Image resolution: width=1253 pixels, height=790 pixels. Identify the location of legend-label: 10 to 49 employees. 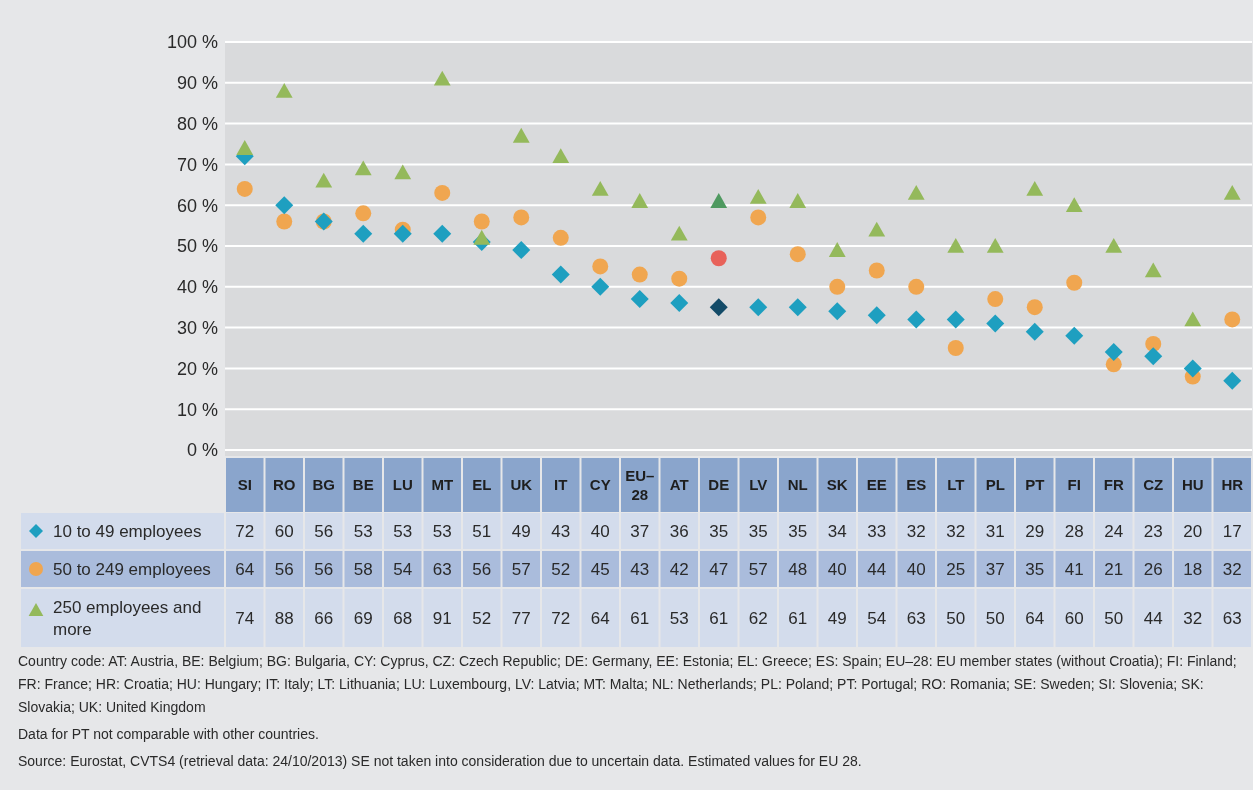
(127, 532).